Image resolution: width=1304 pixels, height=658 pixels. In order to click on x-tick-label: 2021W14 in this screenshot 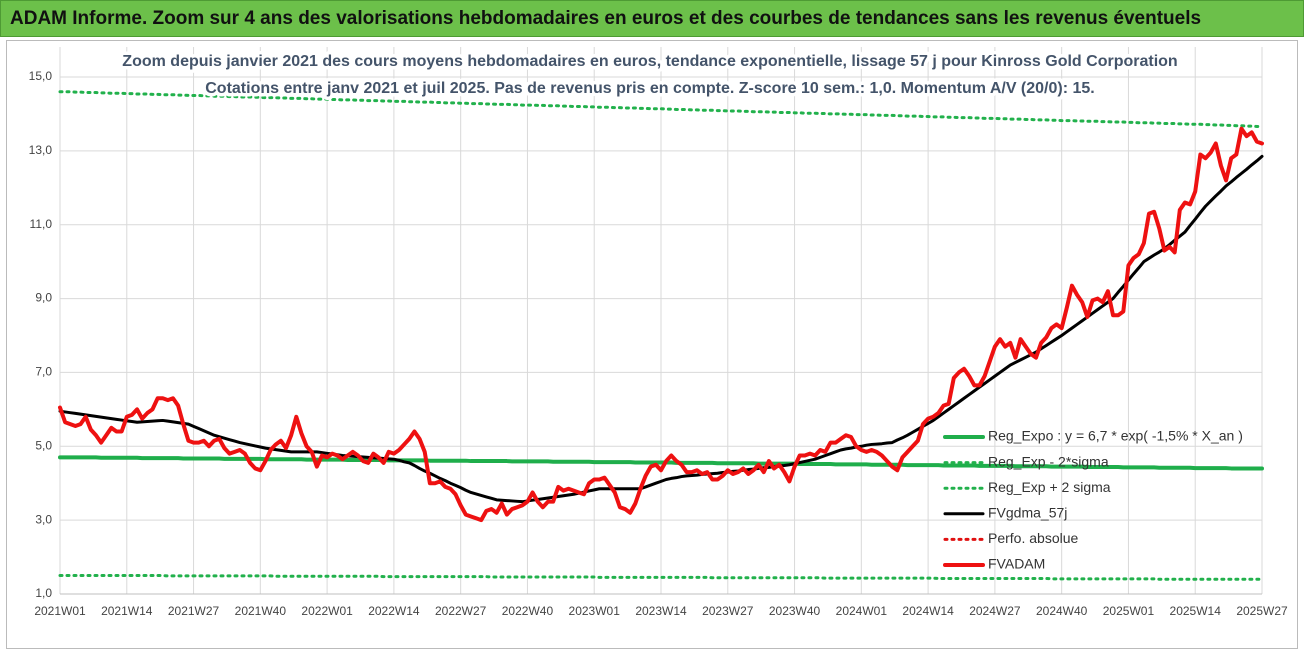, I will do `click(127, 611)`.